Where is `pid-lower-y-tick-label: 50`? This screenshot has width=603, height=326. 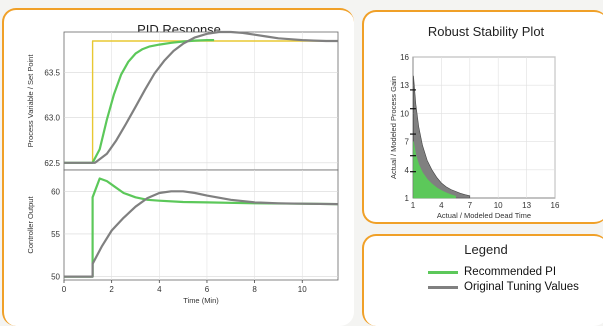
pid-lower-y-tick-label: 50 is located at coordinates (55, 277).